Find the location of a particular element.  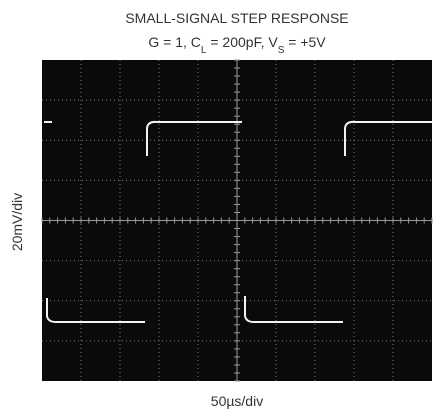

subtitle-part: = +5V is located at coordinates (305, 42).